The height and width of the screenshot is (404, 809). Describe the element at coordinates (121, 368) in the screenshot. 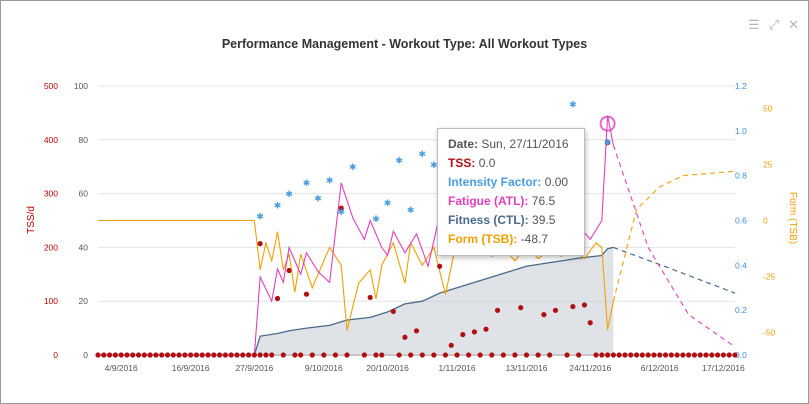

I see `x-tick-label: 4/9/2016` at that location.